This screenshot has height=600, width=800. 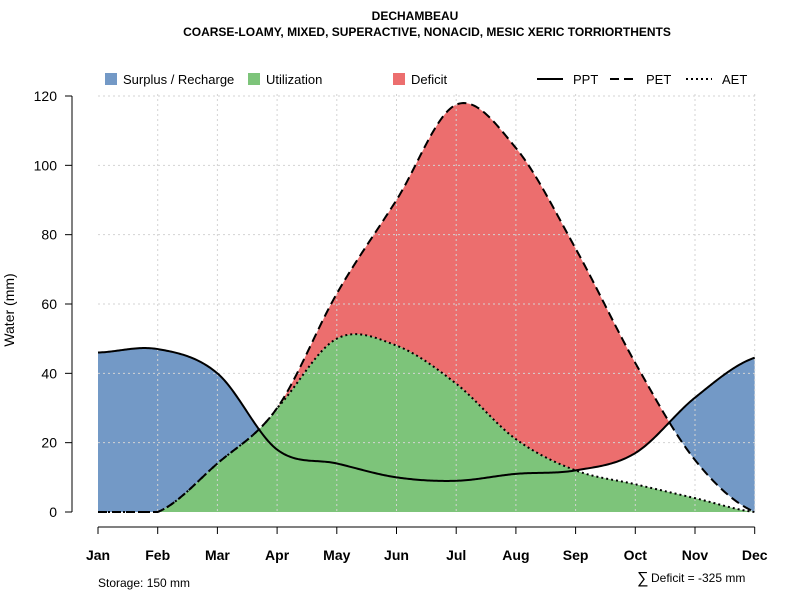 I want to click on x-tick-label: Apr, so click(x=277, y=555).